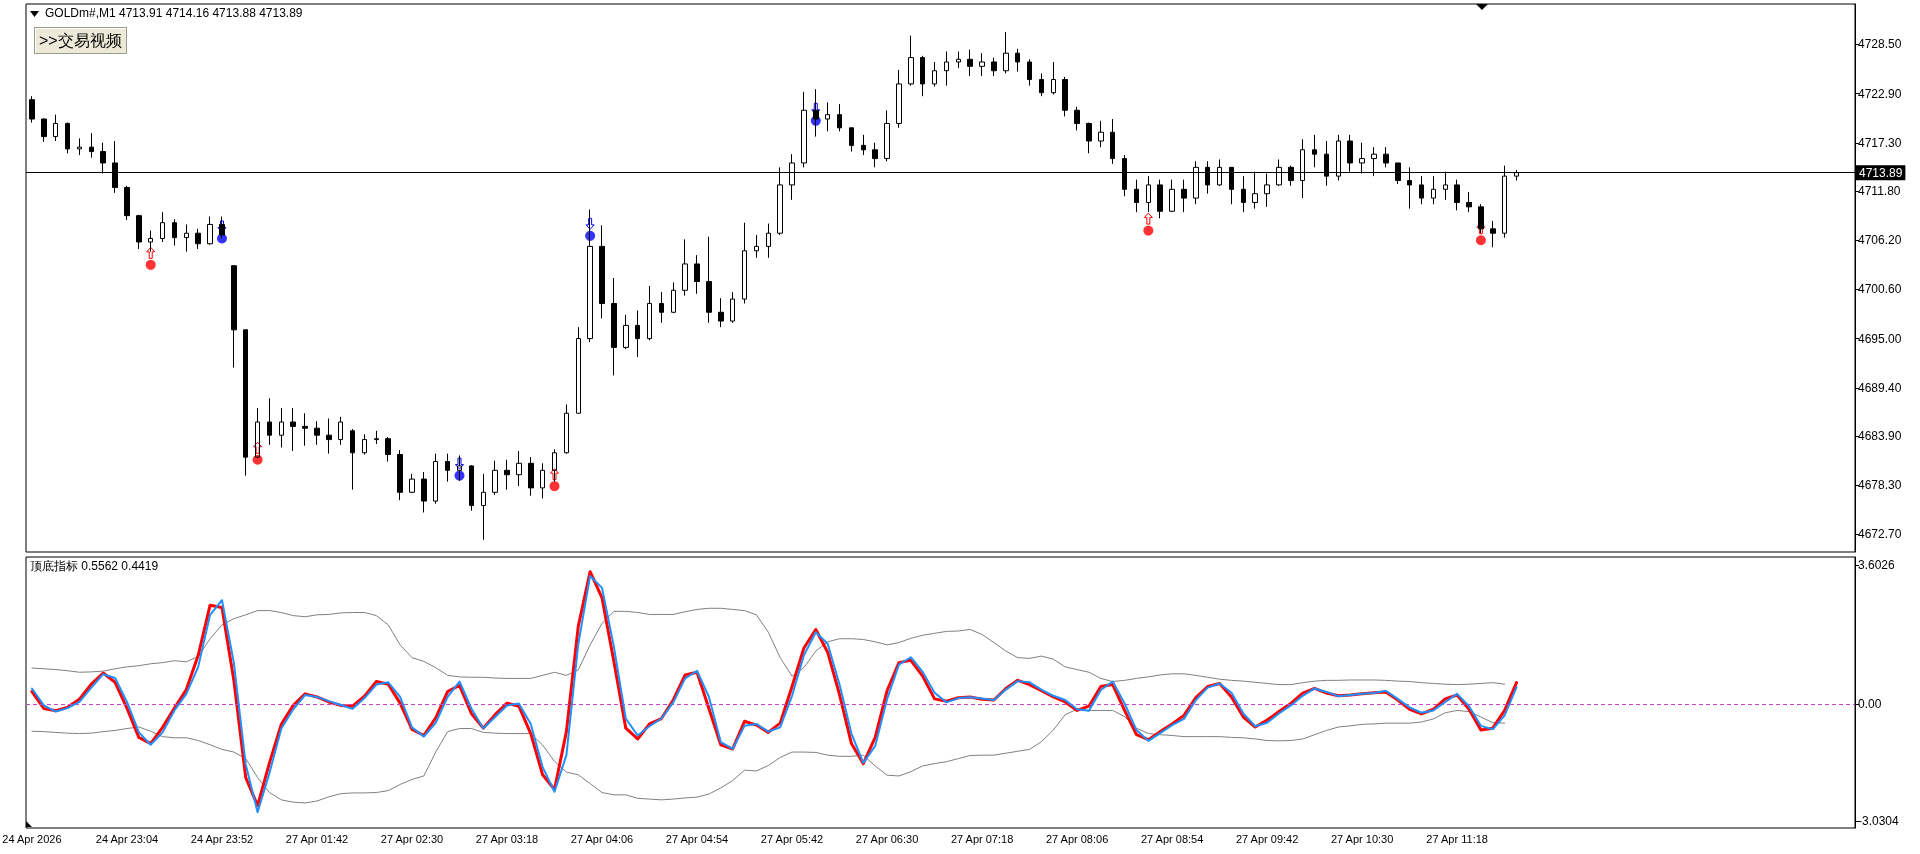 The width and height of the screenshot is (1920, 854). What do you see at coordinates (1879, 191) in the screenshot?
I see `y-tick-label: 4711.80` at bounding box center [1879, 191].